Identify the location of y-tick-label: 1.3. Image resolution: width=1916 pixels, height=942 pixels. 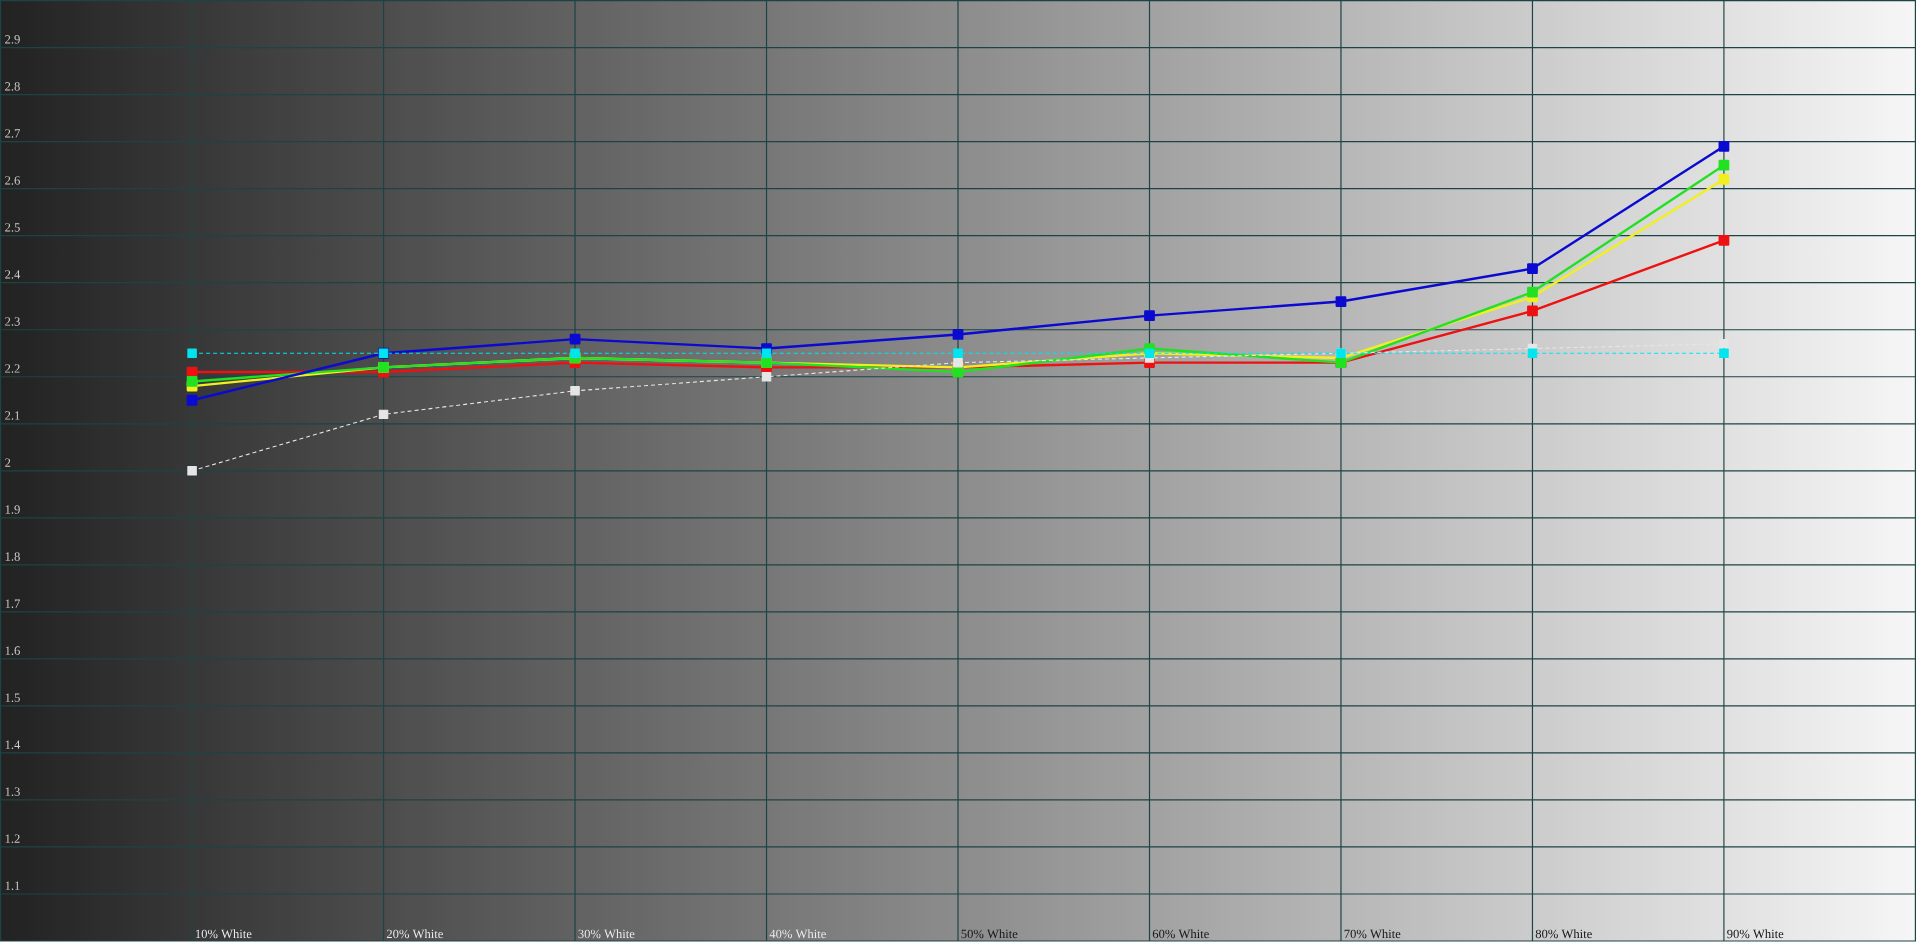
(12, 792).